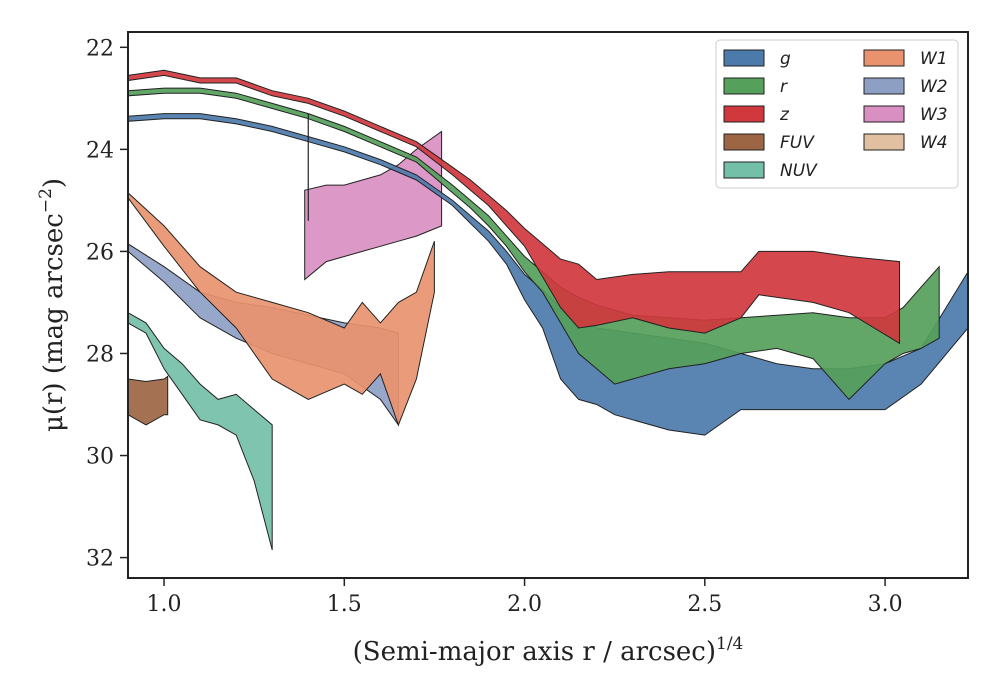 The image size is (1000, 700). I want to click on y-tick-label: 26, so click(100, 252).